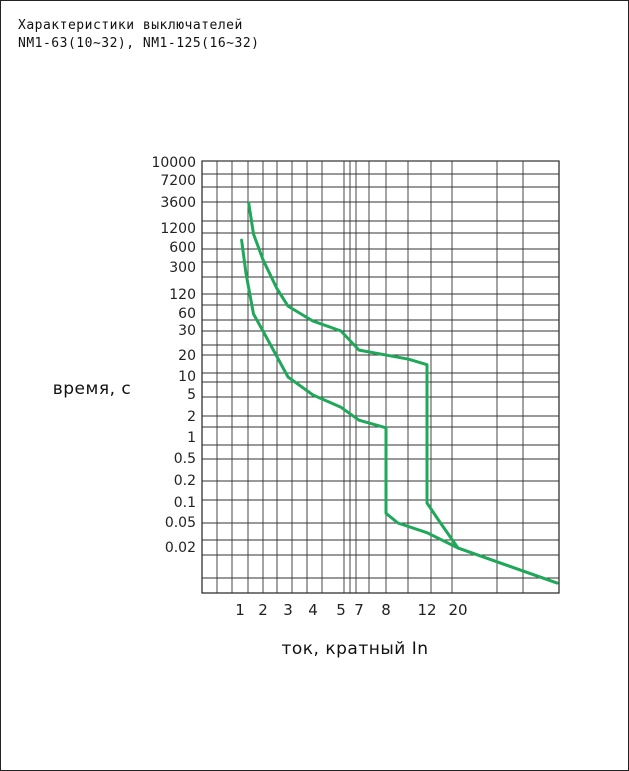 This screenshot has width=629, height=771. Describe the element at coordinates (180, 523) in the screenshot. I see `y-tick-label: 0.05` at that location.